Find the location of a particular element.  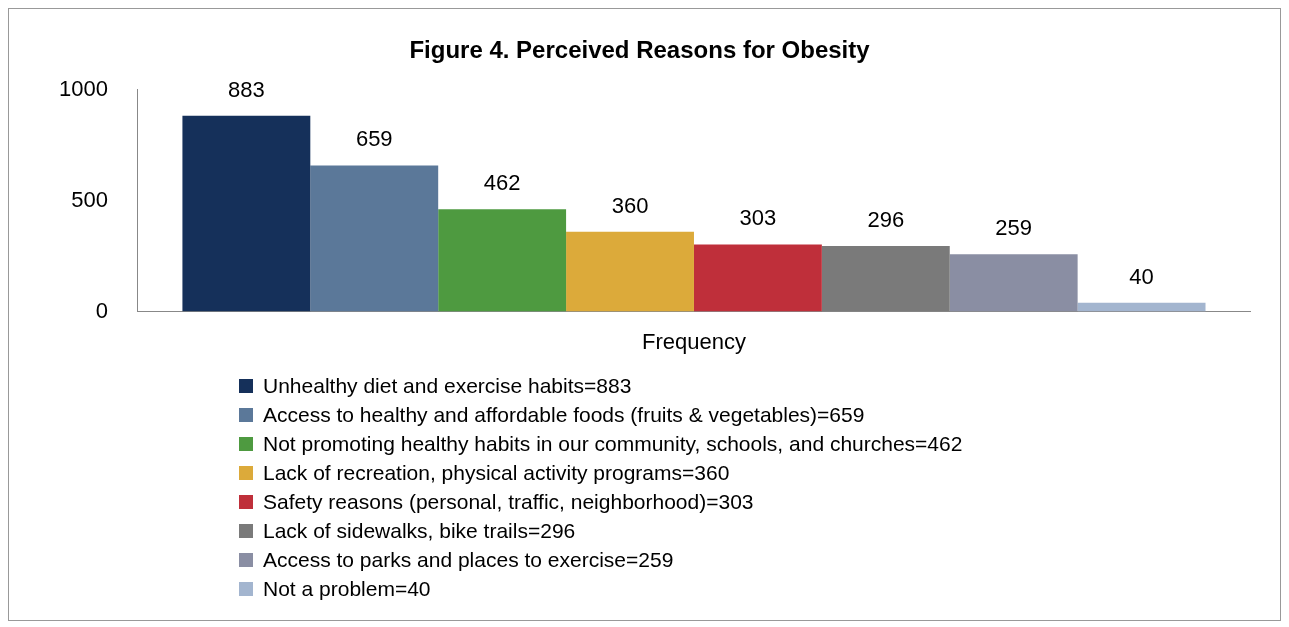

data-label: 462 is located at coordinates (502, 183).